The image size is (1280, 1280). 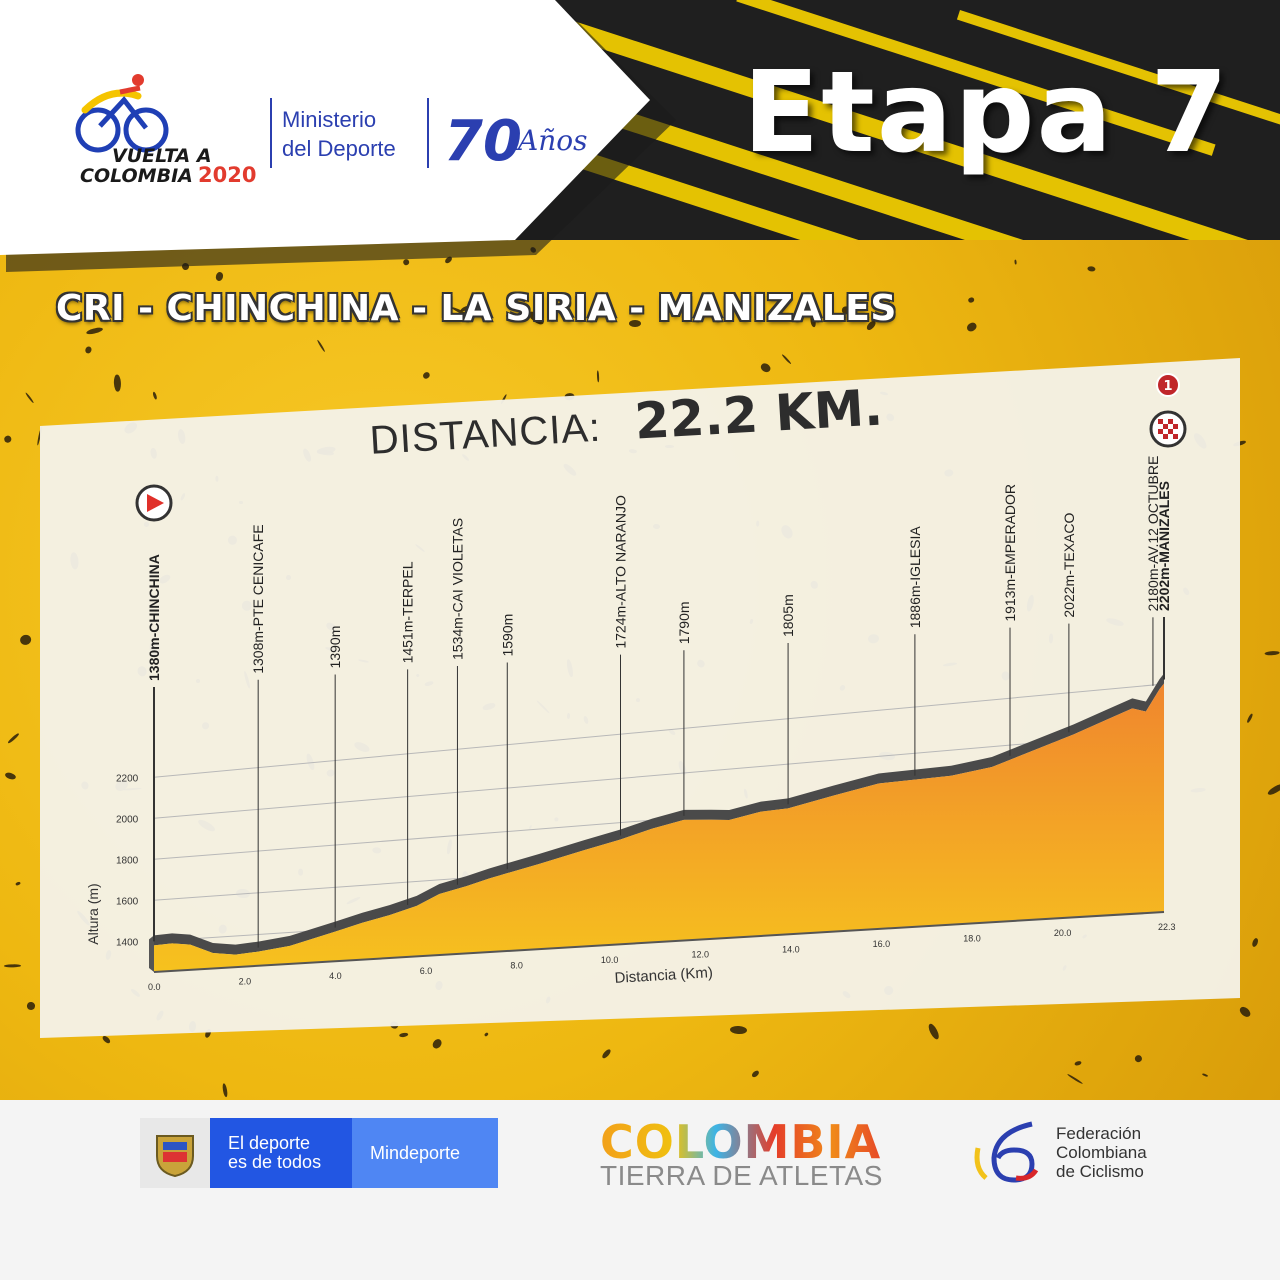 I want to click on logo-year: 2020, so click(x=227, y=175).